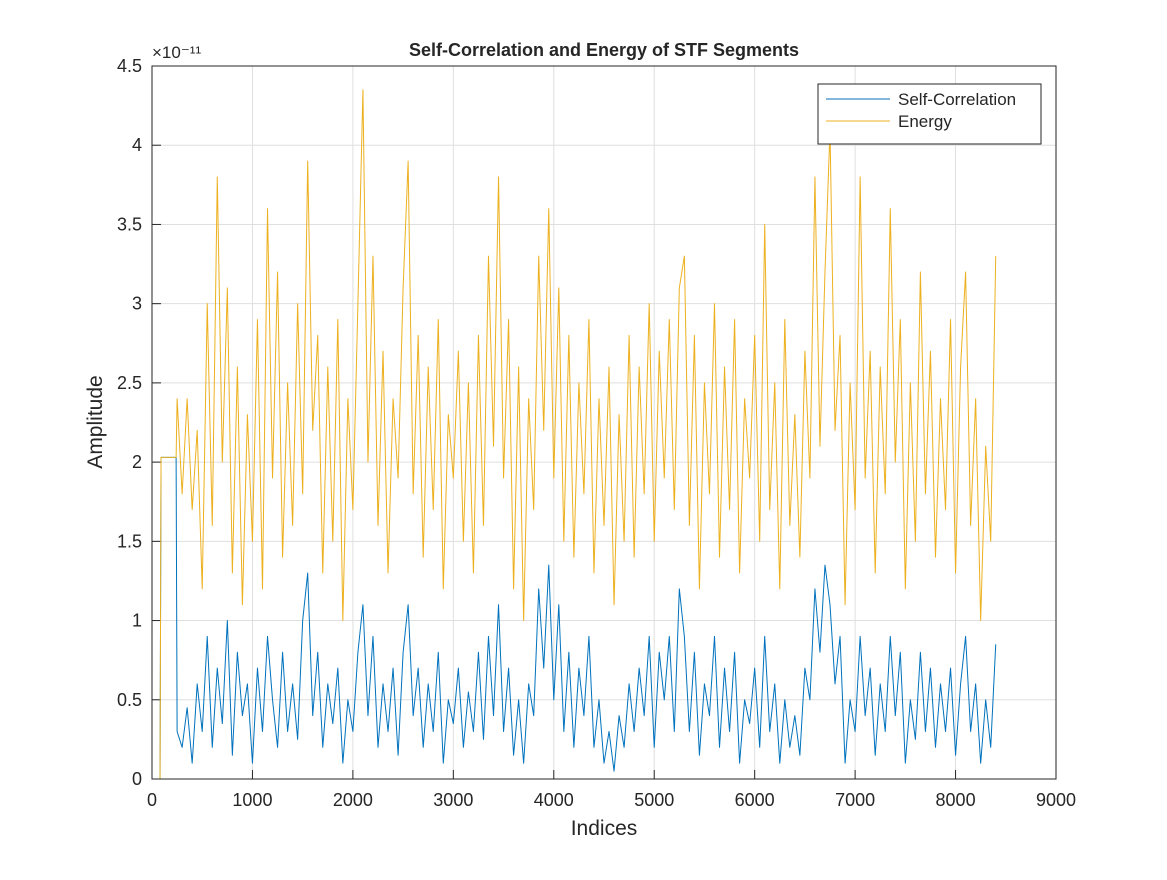  I want to click on y-tick-label: 0, so click(137, 779).